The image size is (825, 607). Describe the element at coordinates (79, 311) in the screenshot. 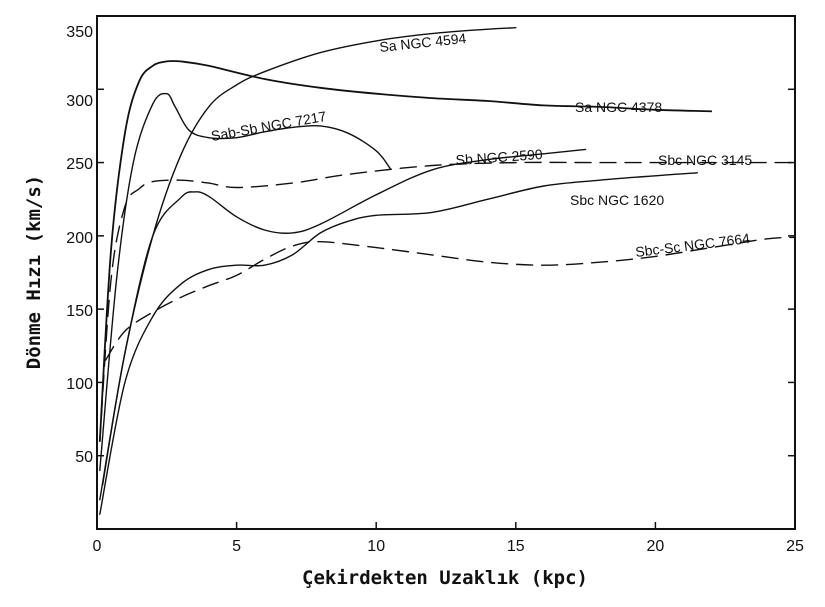

I see `y-tick-label-150: 150` at that location.